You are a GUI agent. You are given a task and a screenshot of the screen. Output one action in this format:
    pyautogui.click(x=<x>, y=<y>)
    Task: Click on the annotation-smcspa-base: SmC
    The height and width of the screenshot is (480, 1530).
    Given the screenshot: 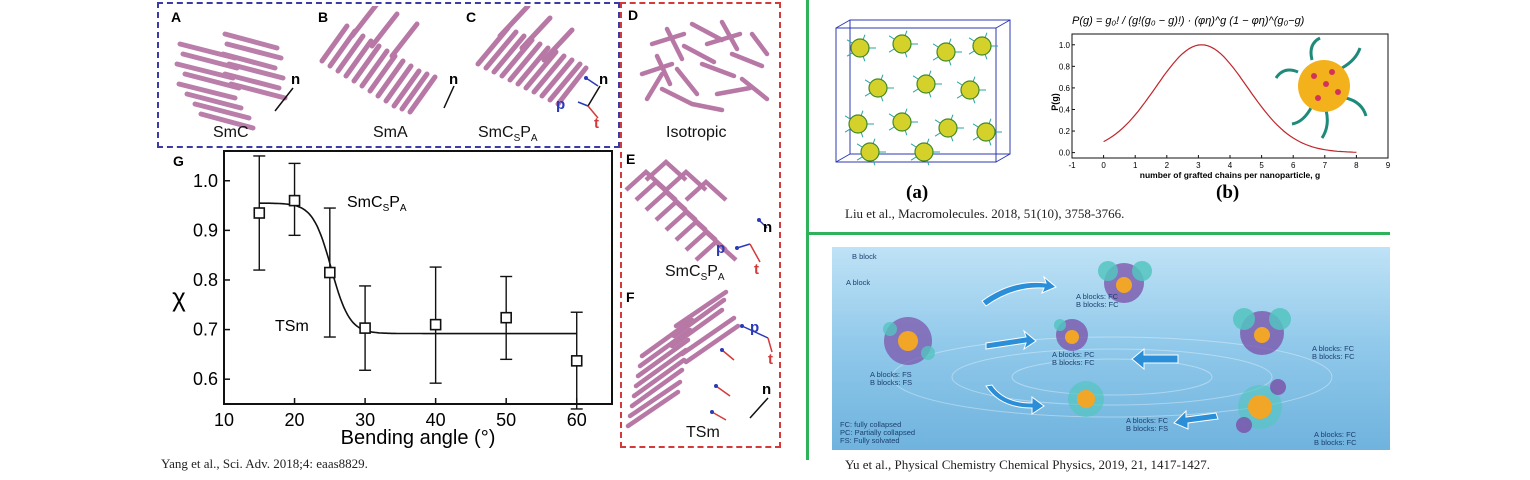 What is the action you would take?
    pyautogui.click(x=365, y=202)
    